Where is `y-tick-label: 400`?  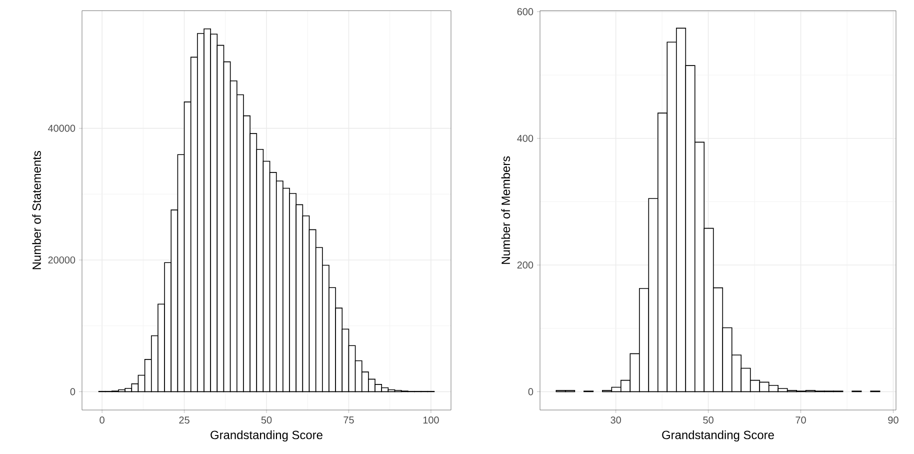
y-tick-label: 400 is located at coordinates (525, 138).